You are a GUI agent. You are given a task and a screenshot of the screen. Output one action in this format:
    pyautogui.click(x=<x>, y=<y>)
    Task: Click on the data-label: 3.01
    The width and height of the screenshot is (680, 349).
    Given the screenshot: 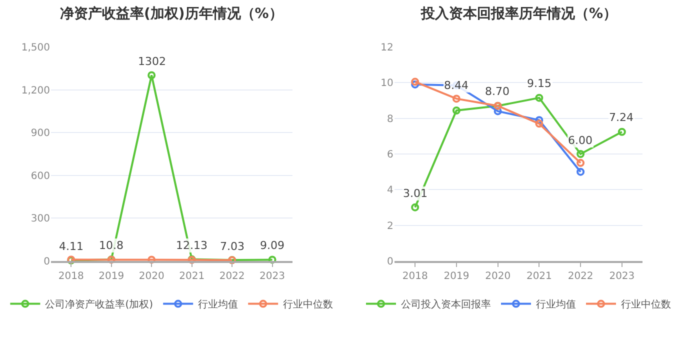 What is the action you would take?
    pyautogui.click(x=415, y=193)
    